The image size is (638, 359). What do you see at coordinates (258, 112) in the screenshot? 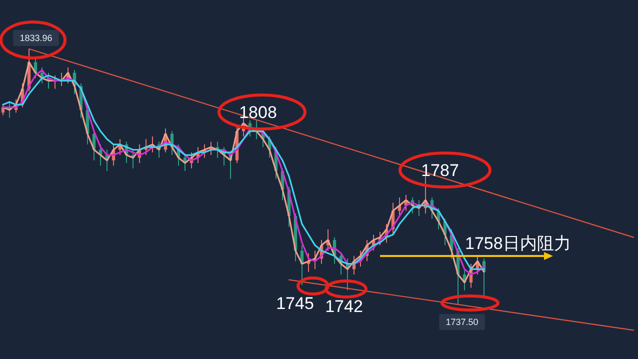
I see `annotation: 1808` at bounding box center [258, 112].